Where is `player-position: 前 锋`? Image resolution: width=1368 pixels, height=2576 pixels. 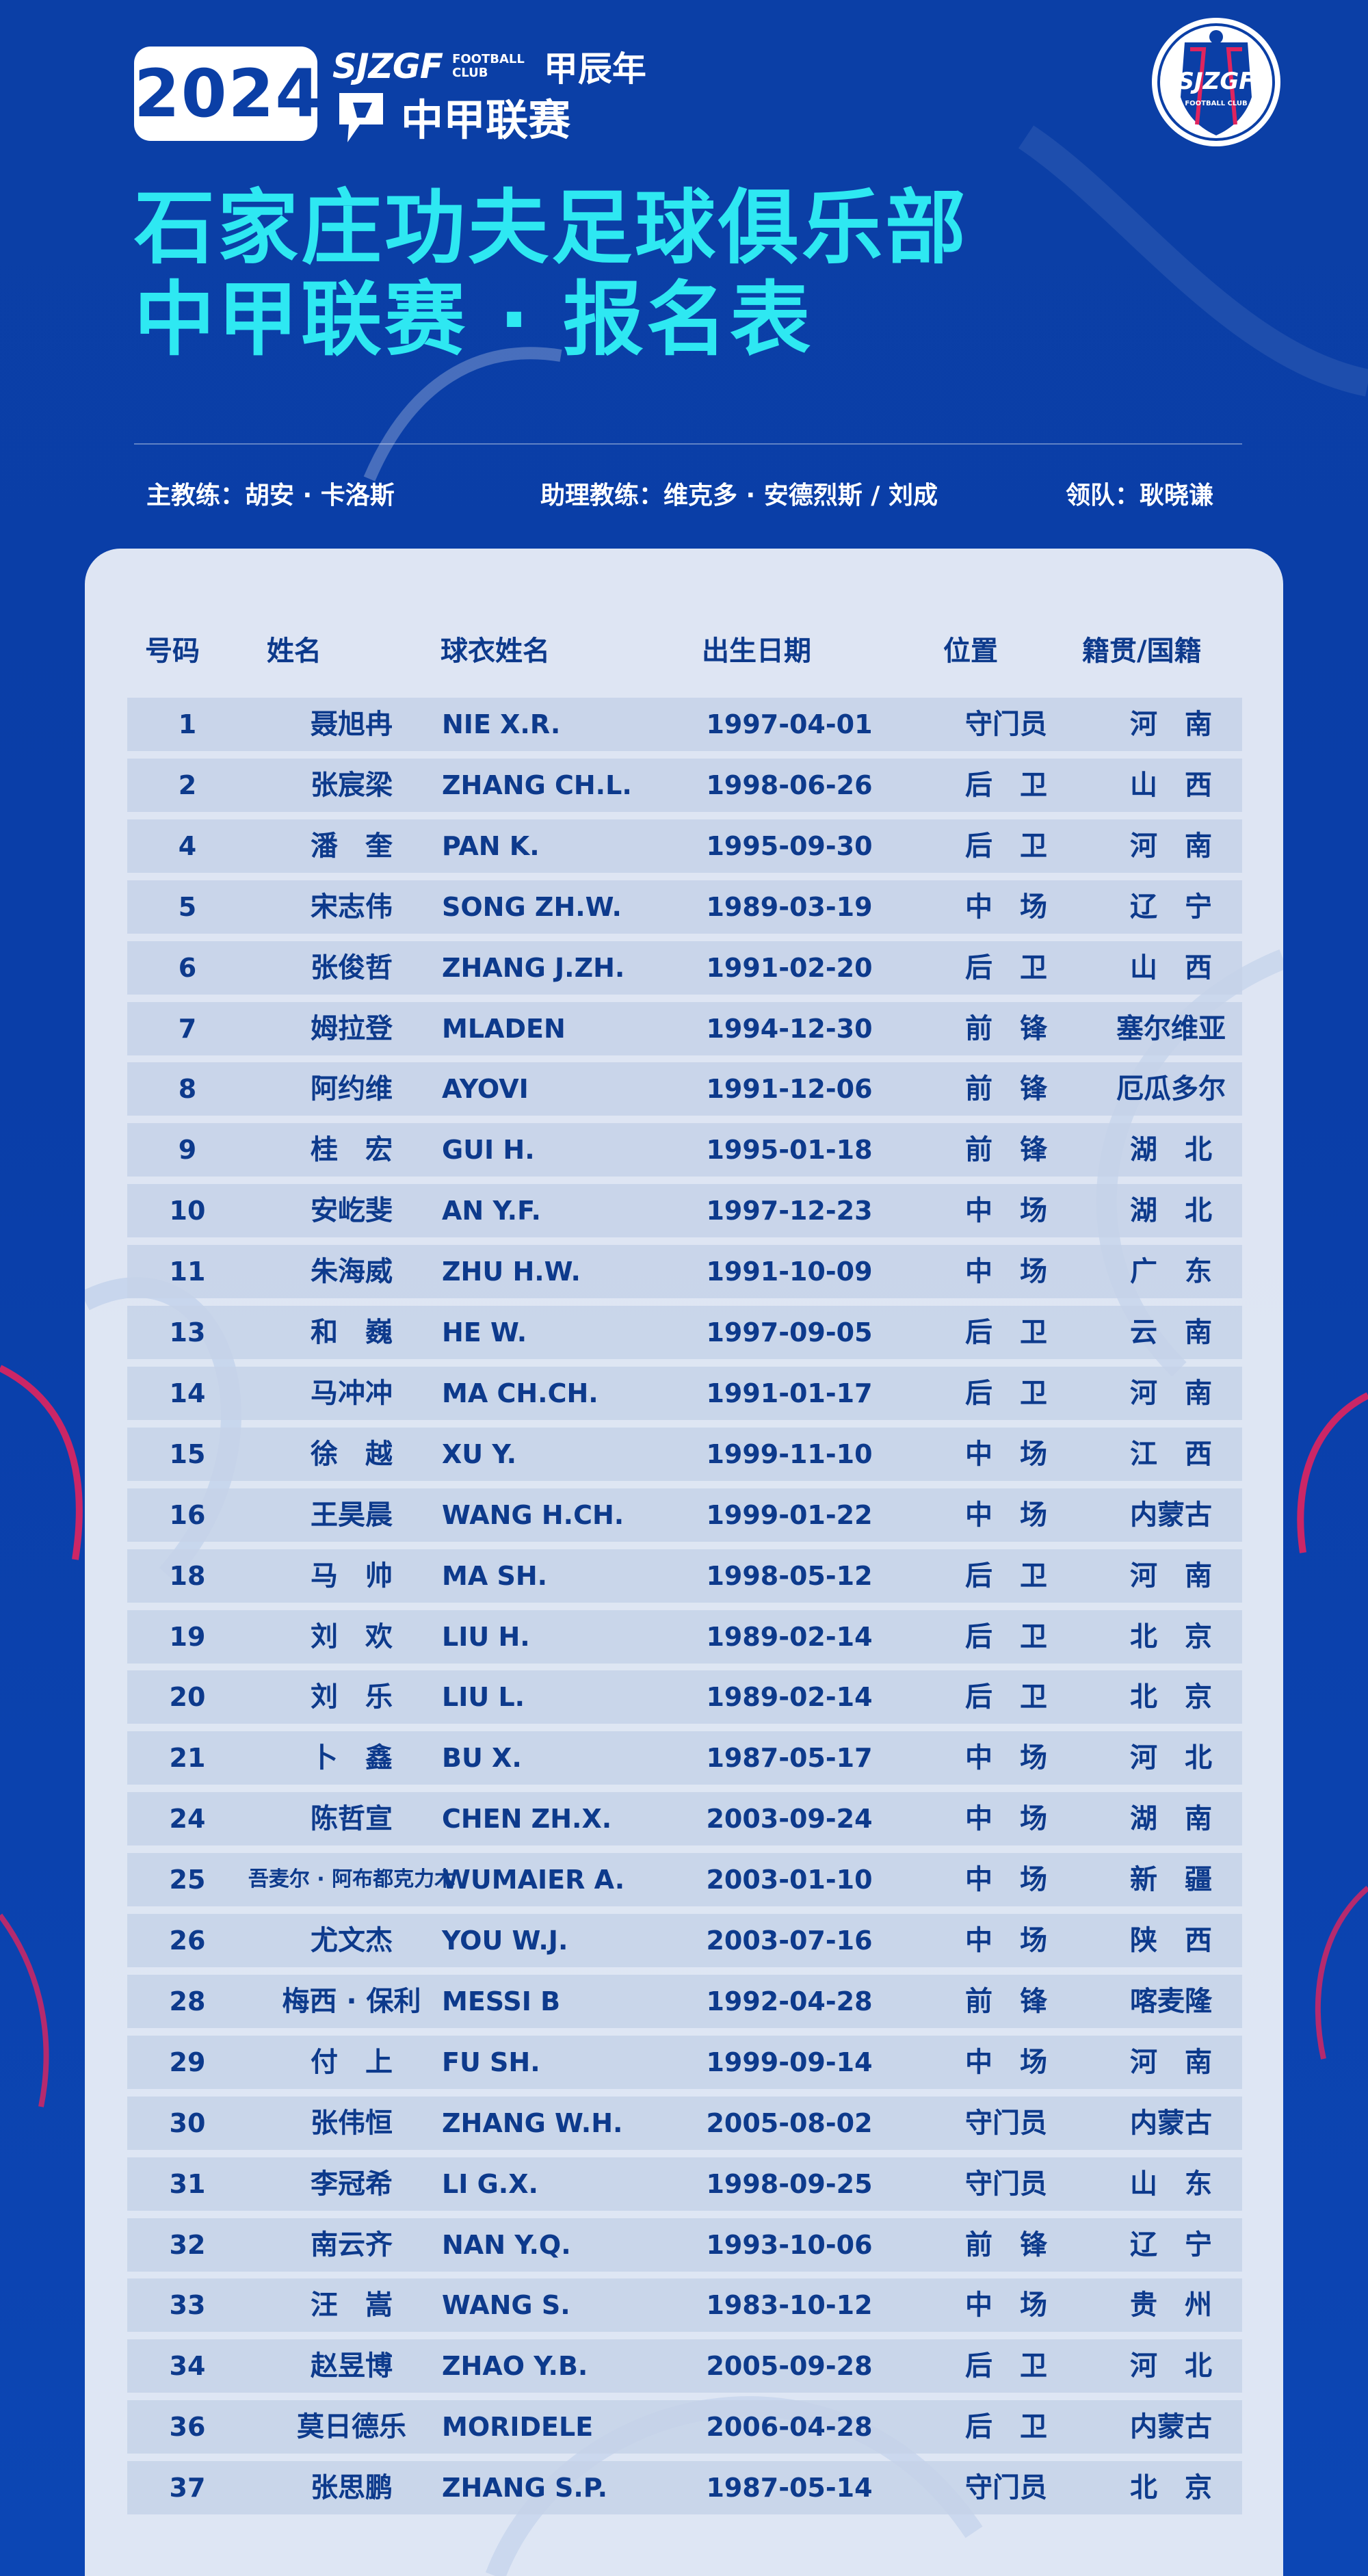 player-position: 前 锋 is located at coordinates (1006, 2245).